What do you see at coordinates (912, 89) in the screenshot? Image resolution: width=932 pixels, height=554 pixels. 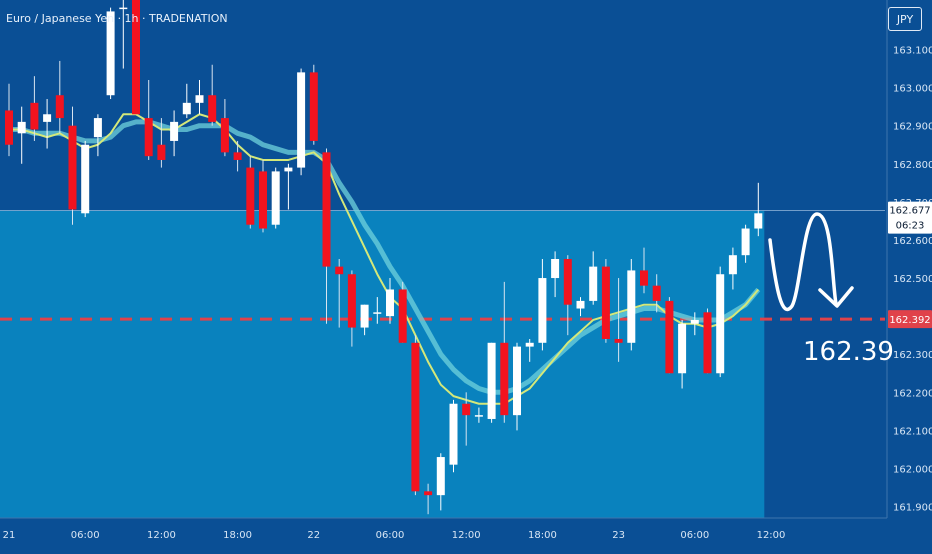 I see `price-tick-label: 163.000` at bounding box center [912, 89].